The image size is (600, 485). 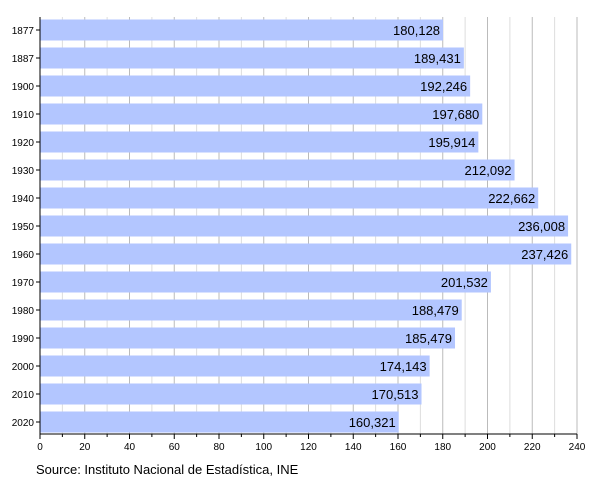 What do you see at coordinates (455, 114) in the screenshot?
I see `bar-value-label: 197,680` at bounding box center [455, 114].